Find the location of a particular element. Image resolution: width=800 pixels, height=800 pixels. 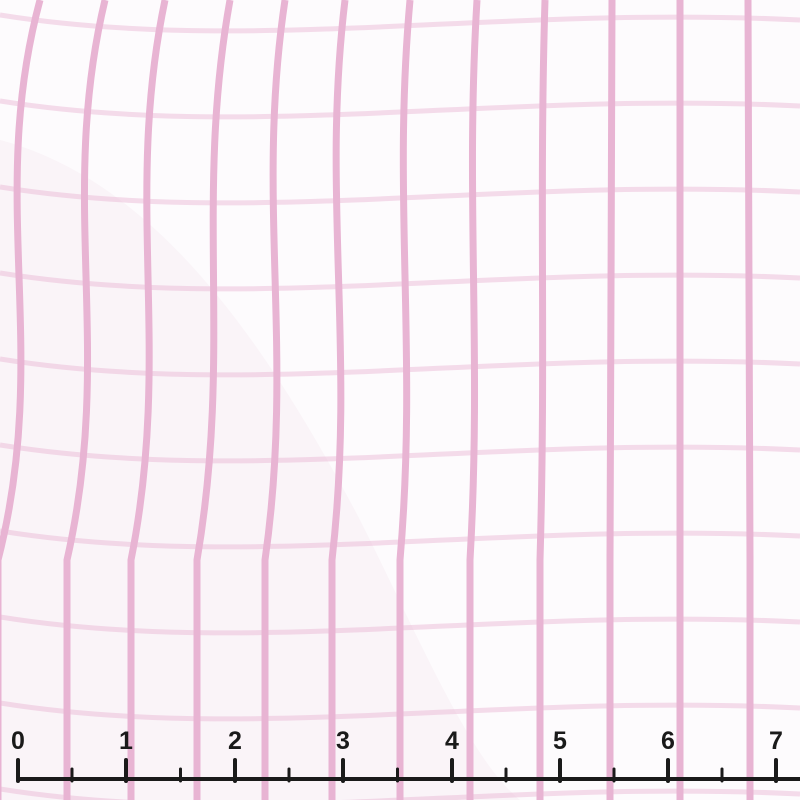

ruler-label: 4 is located at coordinates (452, 741).